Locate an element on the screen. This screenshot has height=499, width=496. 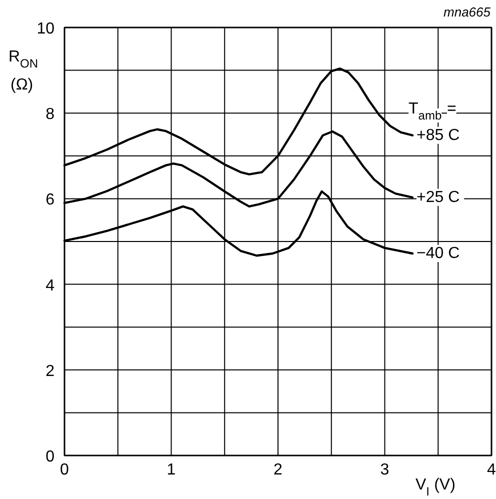
series-label: +25 C is located at coordinates (438, 197).